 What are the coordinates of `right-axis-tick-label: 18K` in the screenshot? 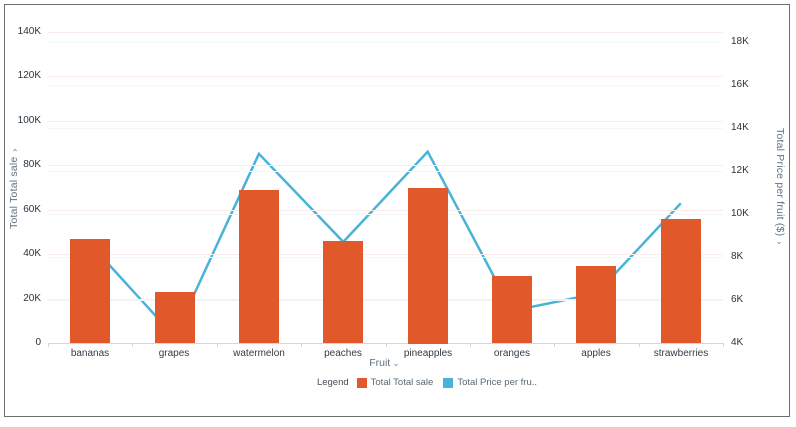 It's located at (740, 41).